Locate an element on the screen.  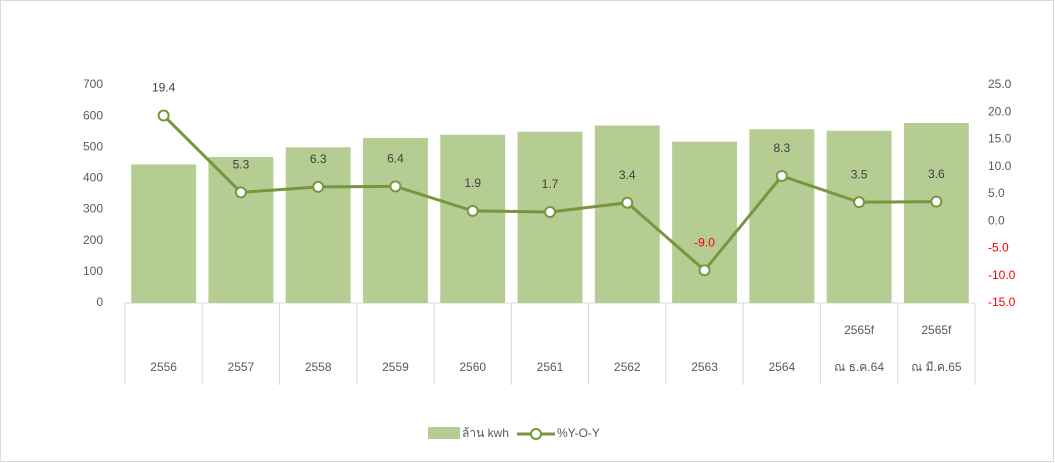
data-label: 1.7 is located at coordinates (550, 184).